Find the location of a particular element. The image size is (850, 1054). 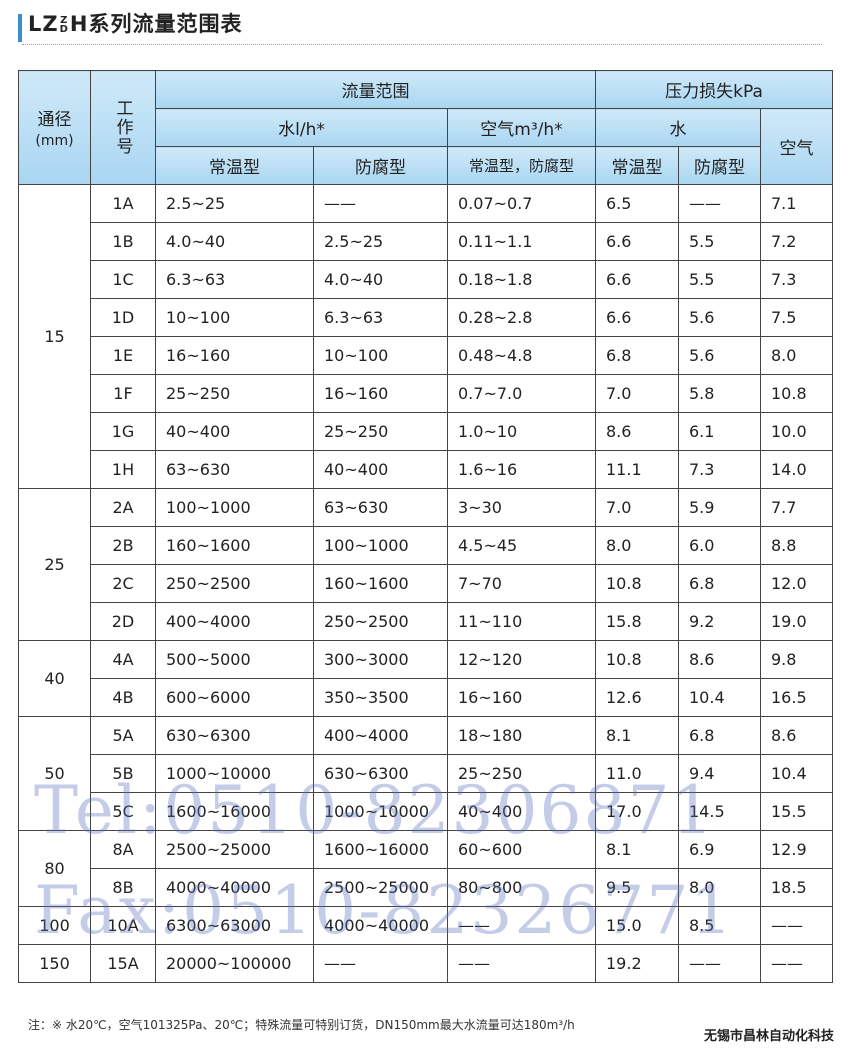

bore-cell: 50 is located at coordinates (54, 773).